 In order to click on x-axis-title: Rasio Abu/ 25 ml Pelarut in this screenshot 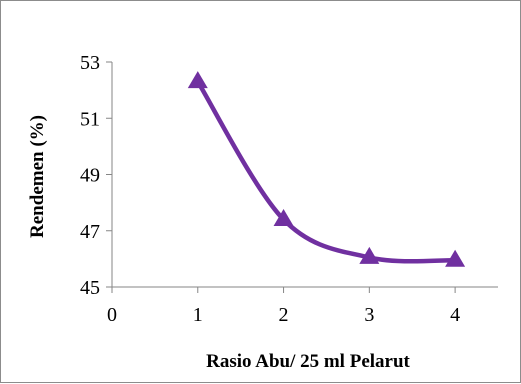, I will do `click(308, 361)`.